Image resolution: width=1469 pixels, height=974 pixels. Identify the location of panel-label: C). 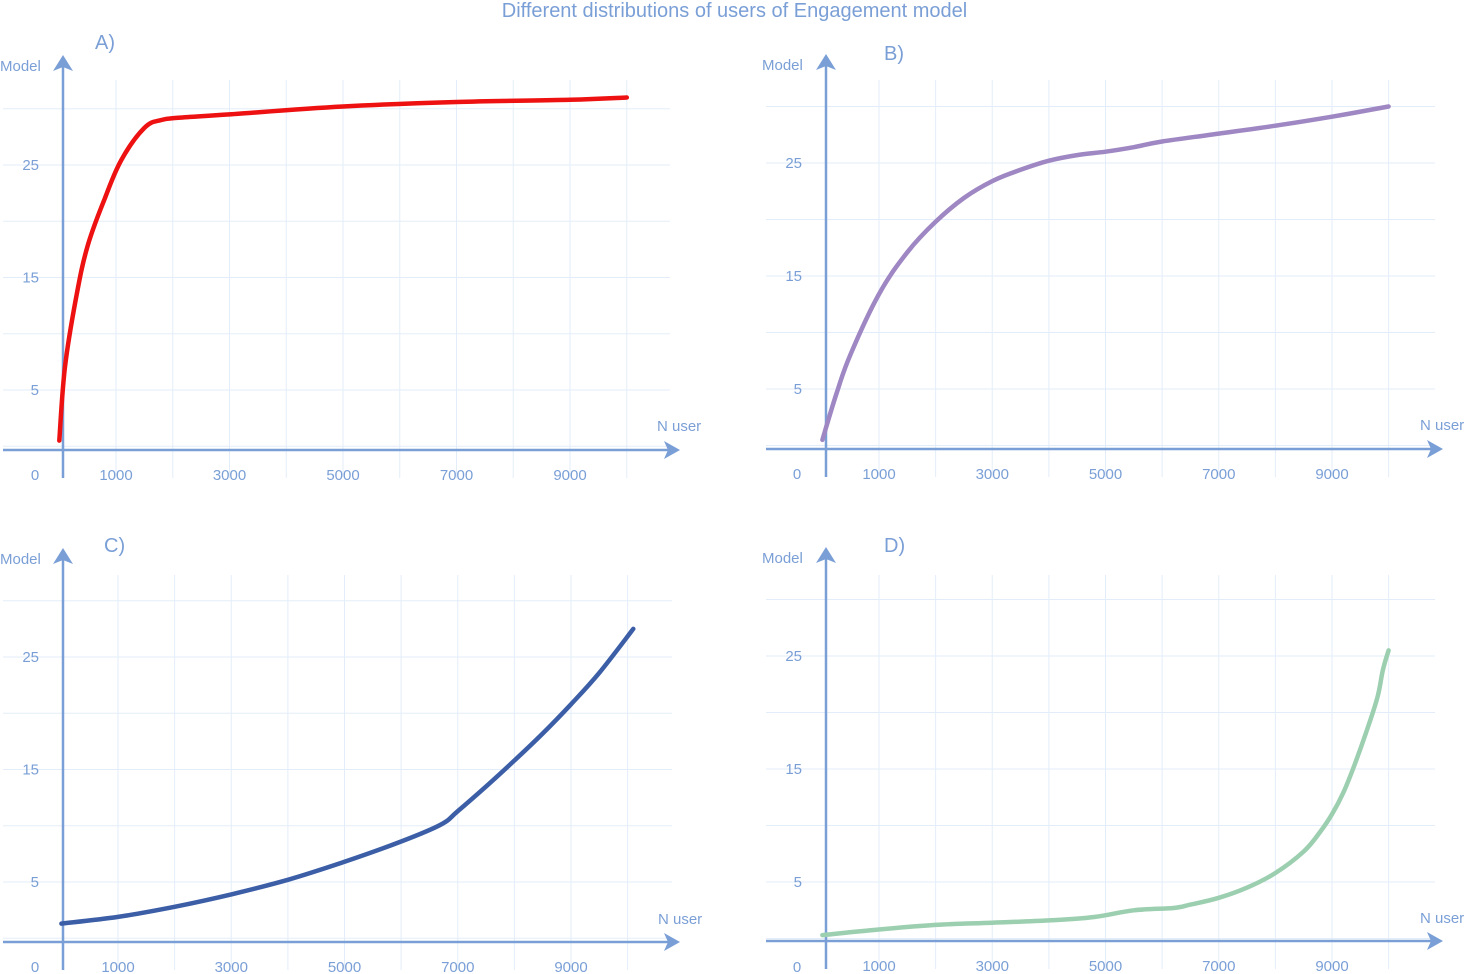
(114, 546).